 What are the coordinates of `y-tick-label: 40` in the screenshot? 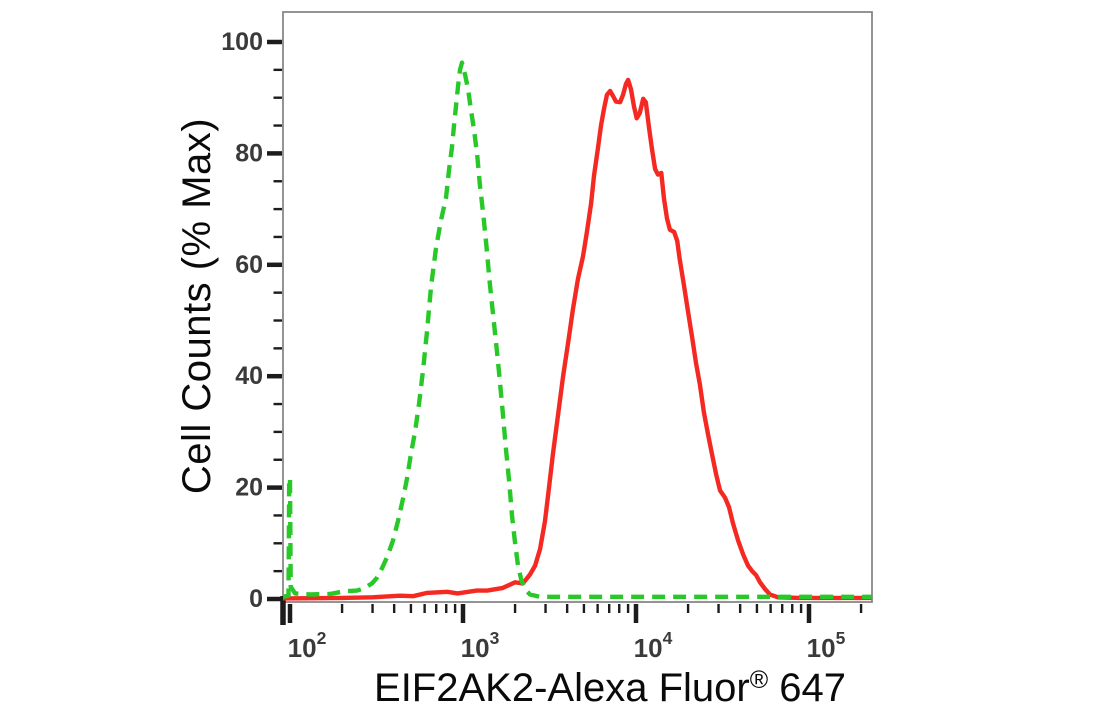 It's located at (249, 376).